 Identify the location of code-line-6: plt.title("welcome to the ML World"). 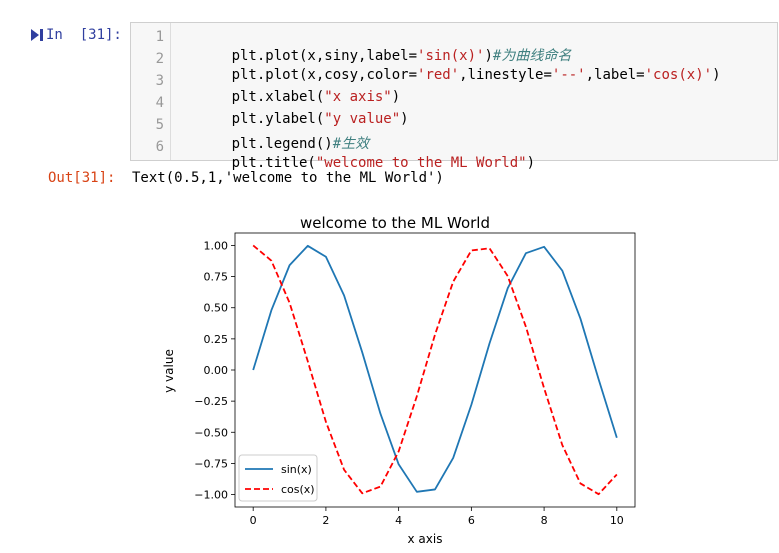
(358, 163).